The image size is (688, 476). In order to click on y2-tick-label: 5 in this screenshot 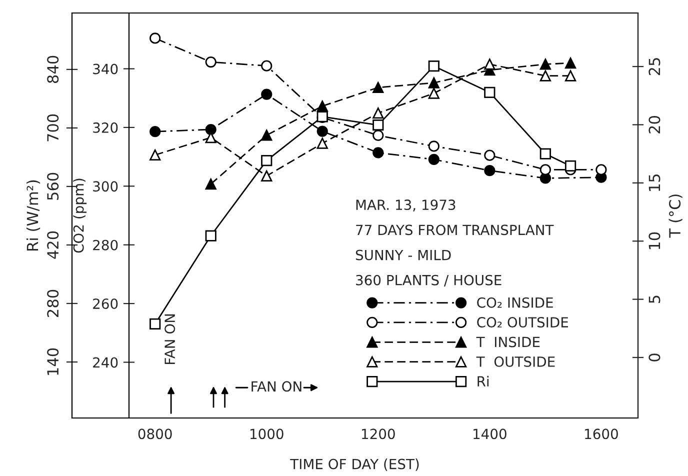, I will do `click(654, 299)`.